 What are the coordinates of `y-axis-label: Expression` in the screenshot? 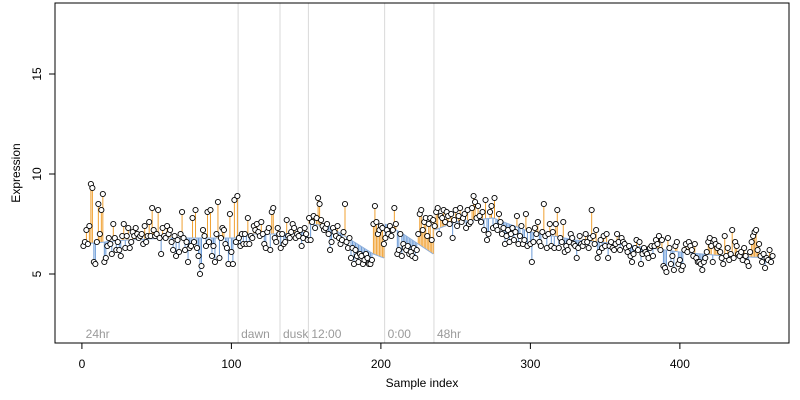 It's located at (16, 172).